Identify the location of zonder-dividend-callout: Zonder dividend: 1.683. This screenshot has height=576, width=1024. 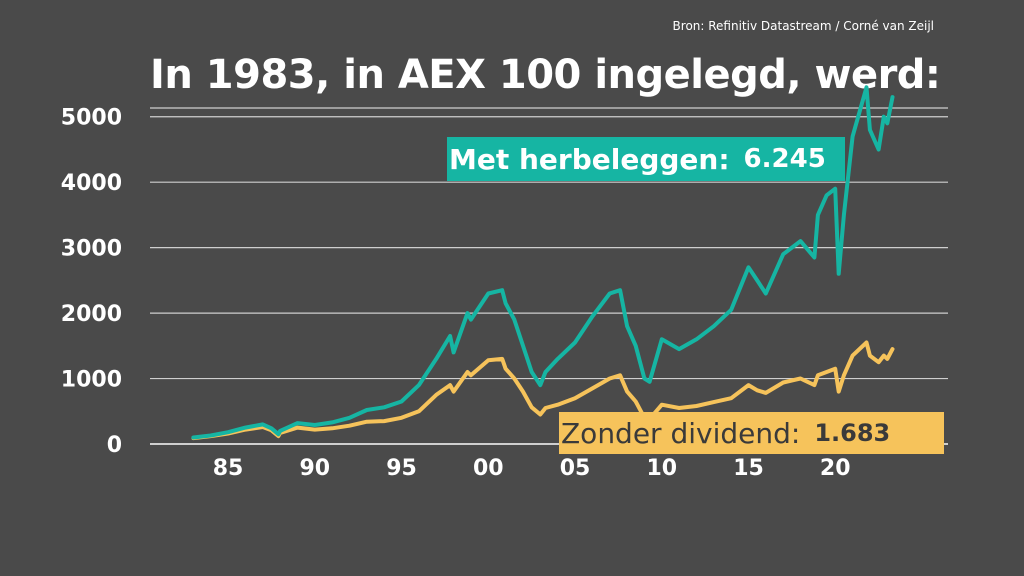
(751, 433).